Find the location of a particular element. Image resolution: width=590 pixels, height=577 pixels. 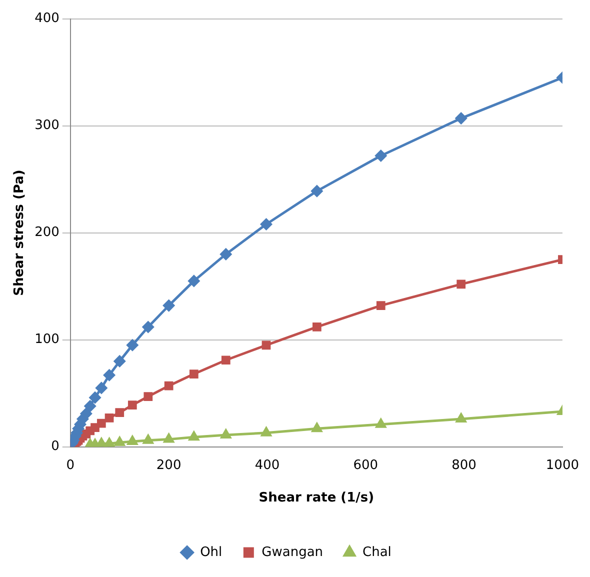

x-tick-label: 400 is located at coordinates (267, 465).